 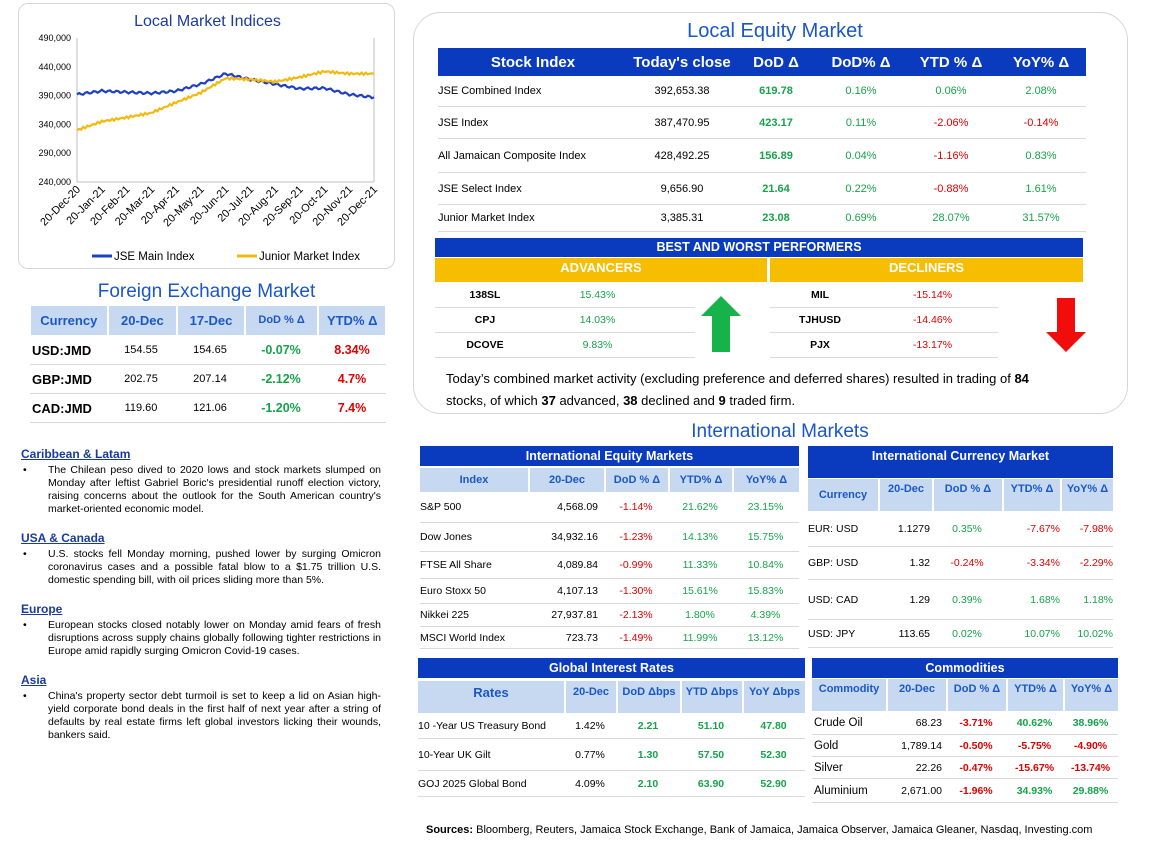 I want to click on intl-equity-yoy: 15.75%, so click(x=765, y=537).